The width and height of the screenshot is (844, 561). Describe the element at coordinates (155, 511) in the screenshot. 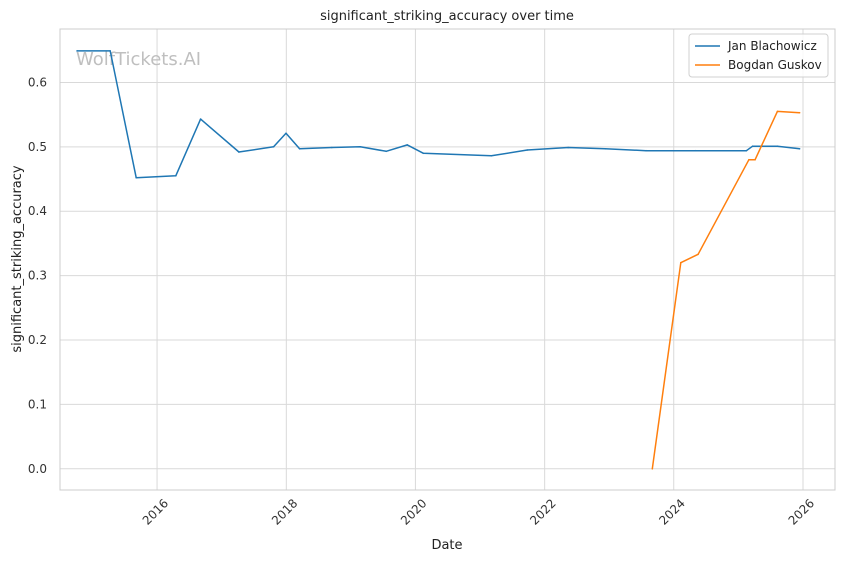

I see `x-tick-label: 2016` at that location.